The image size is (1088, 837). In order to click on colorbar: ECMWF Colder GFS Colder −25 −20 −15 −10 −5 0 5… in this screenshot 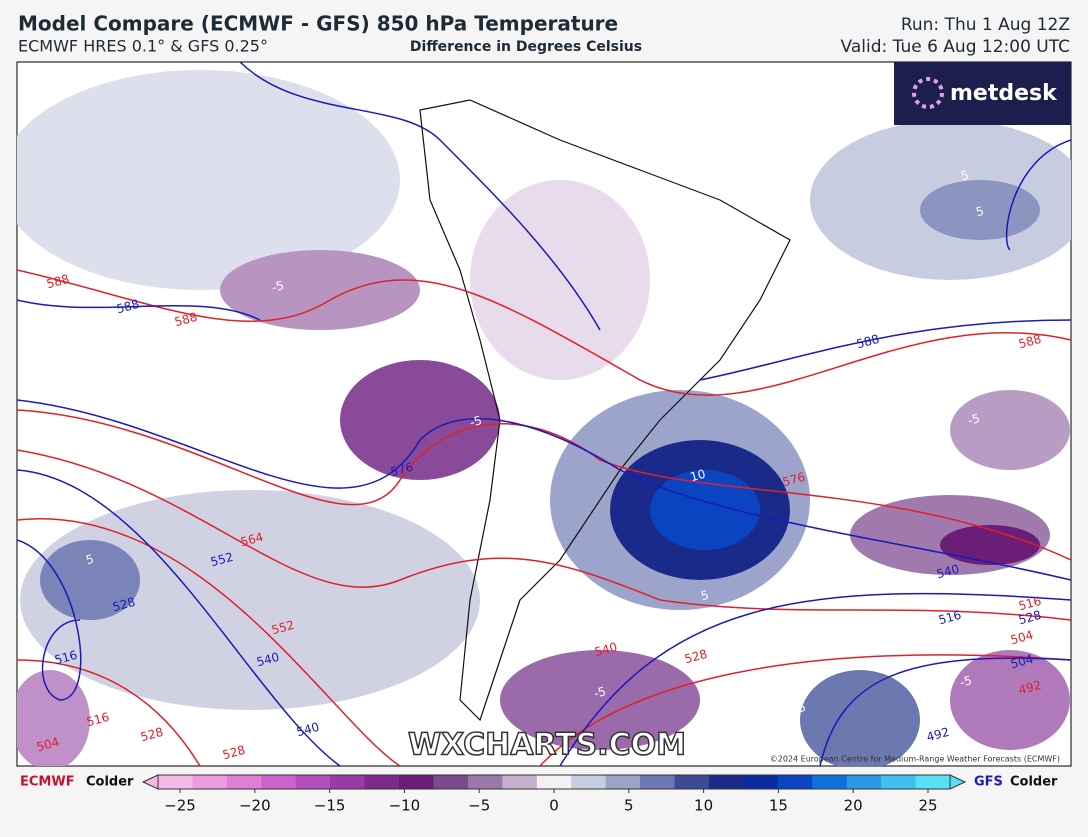, I will do `click(539, 794)`.